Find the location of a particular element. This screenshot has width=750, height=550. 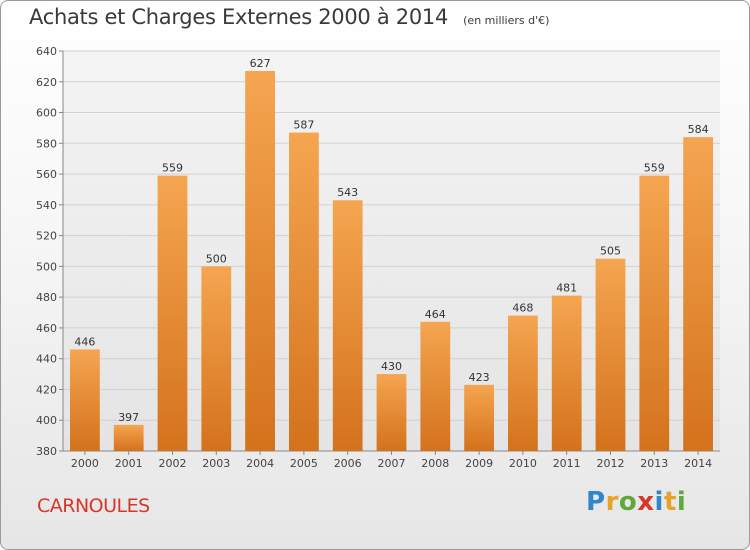

data-label: 627 is located at coordinates (260, 63).